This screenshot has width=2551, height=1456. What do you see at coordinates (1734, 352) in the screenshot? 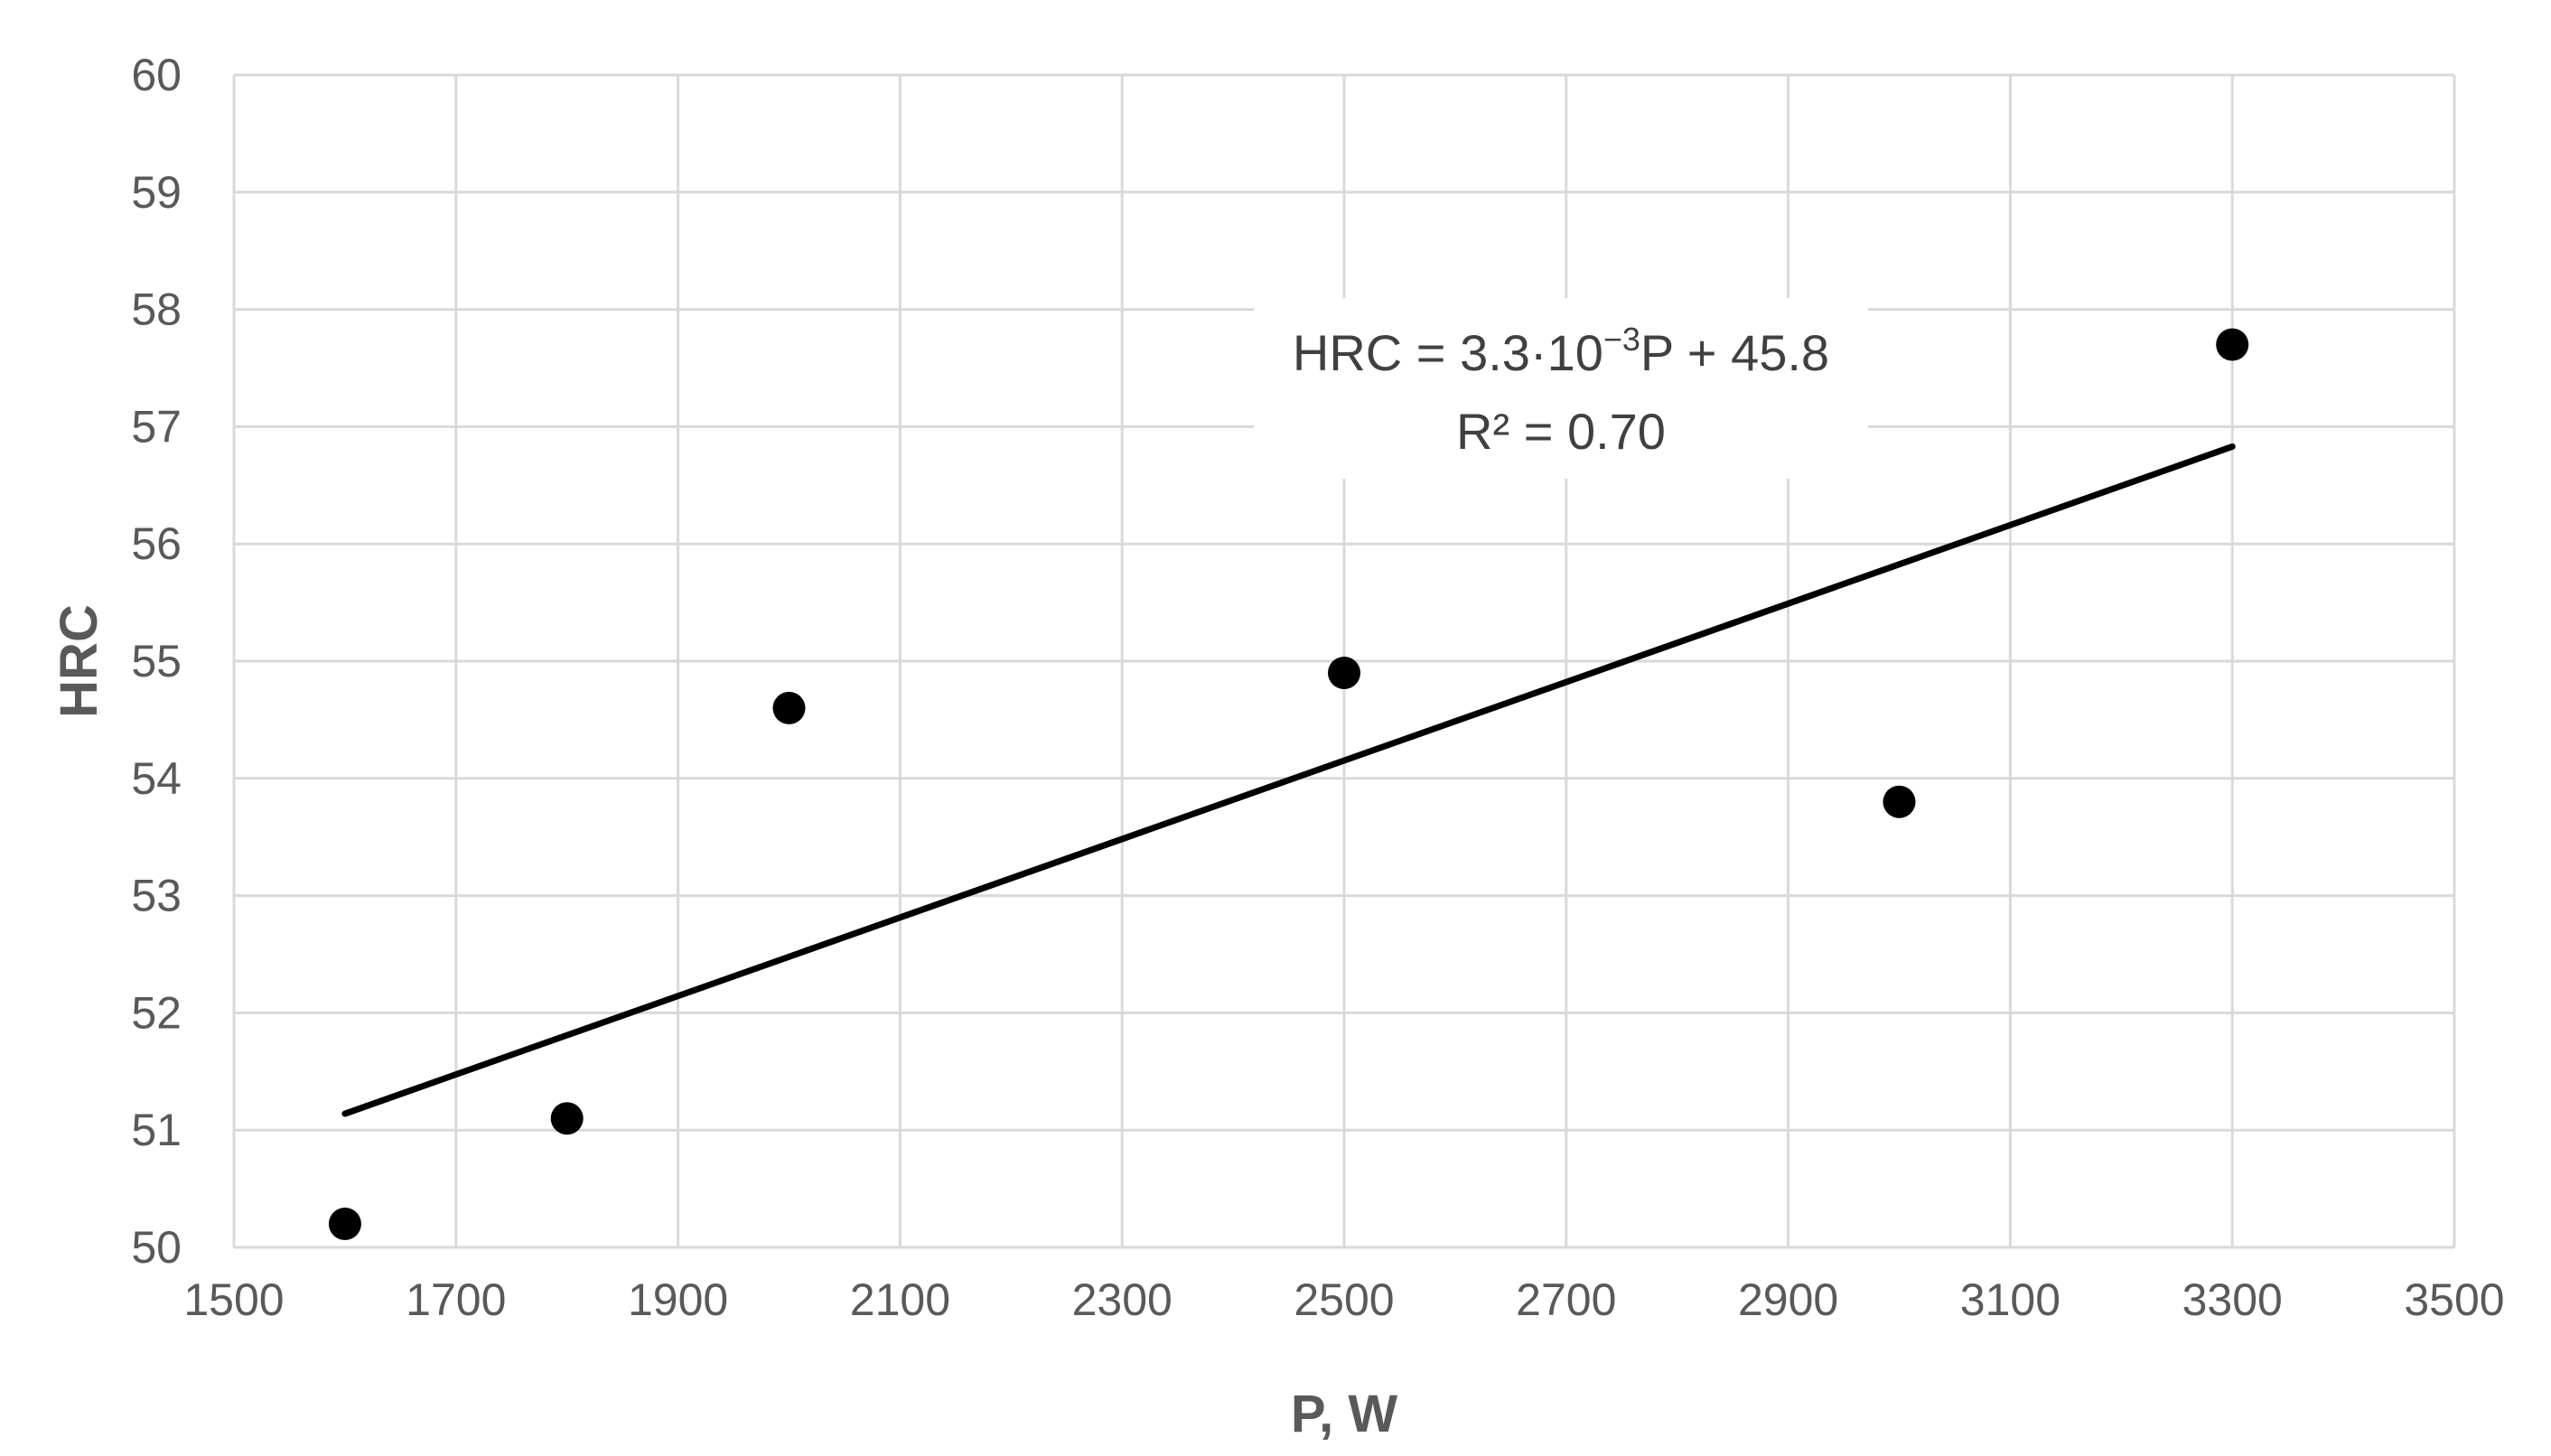
I see `equation-suffix: P + 45.8` at bounding box center [1734, 352].